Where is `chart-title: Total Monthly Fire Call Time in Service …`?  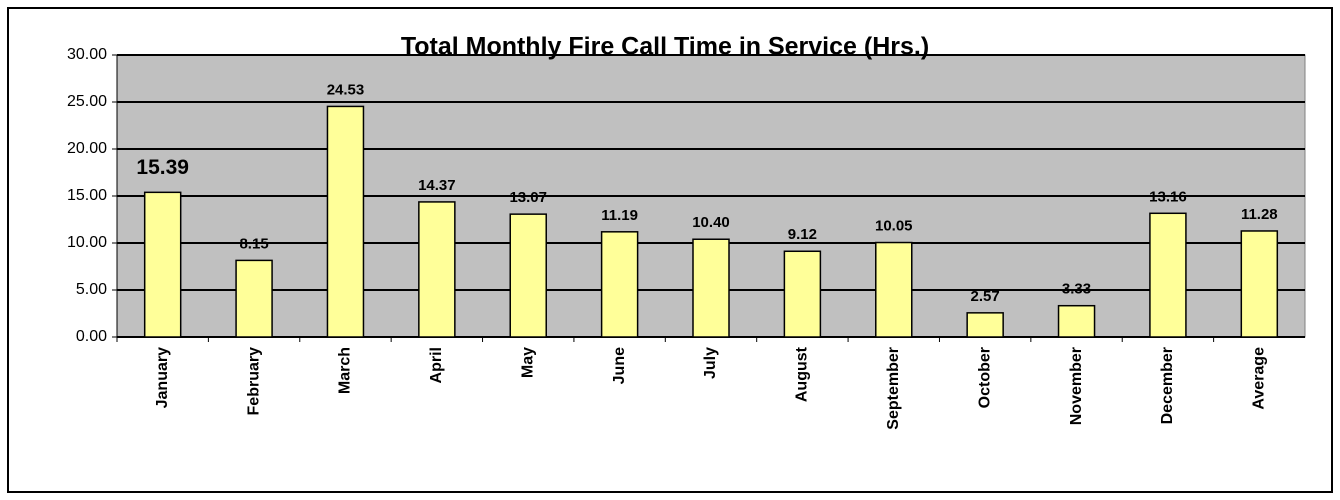
chart-title: Total Monthly Fire Call Time in Service … is located at coordinates (665, 47).